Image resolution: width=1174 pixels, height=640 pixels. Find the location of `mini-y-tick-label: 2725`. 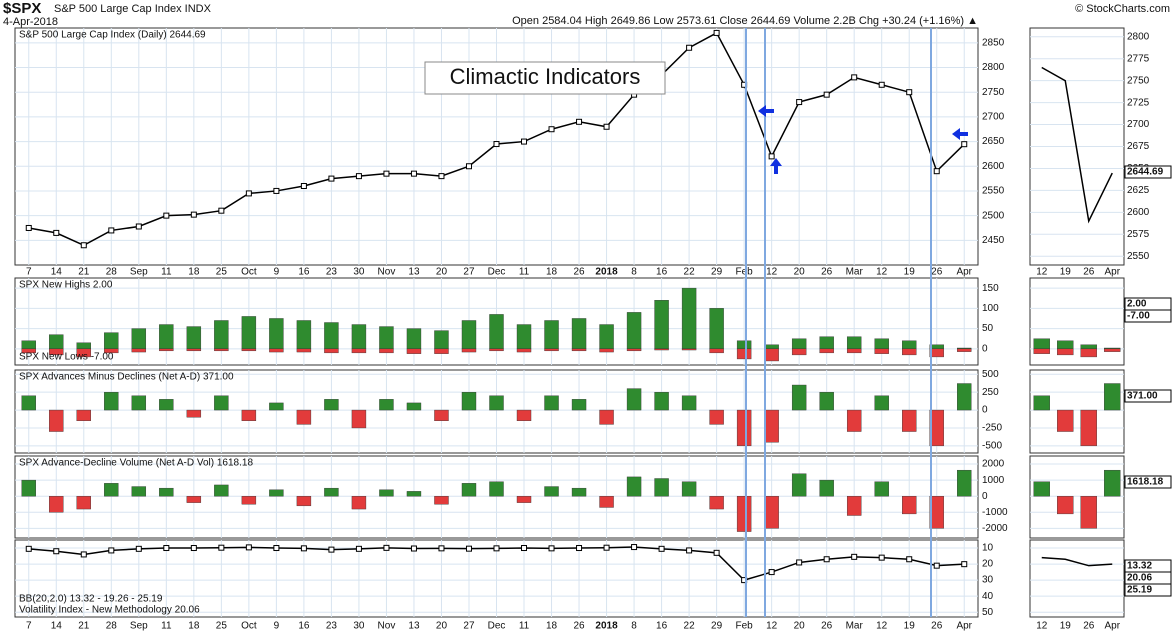

mini-y-tick-label: 2725 is located at coordinates (1138, 102).